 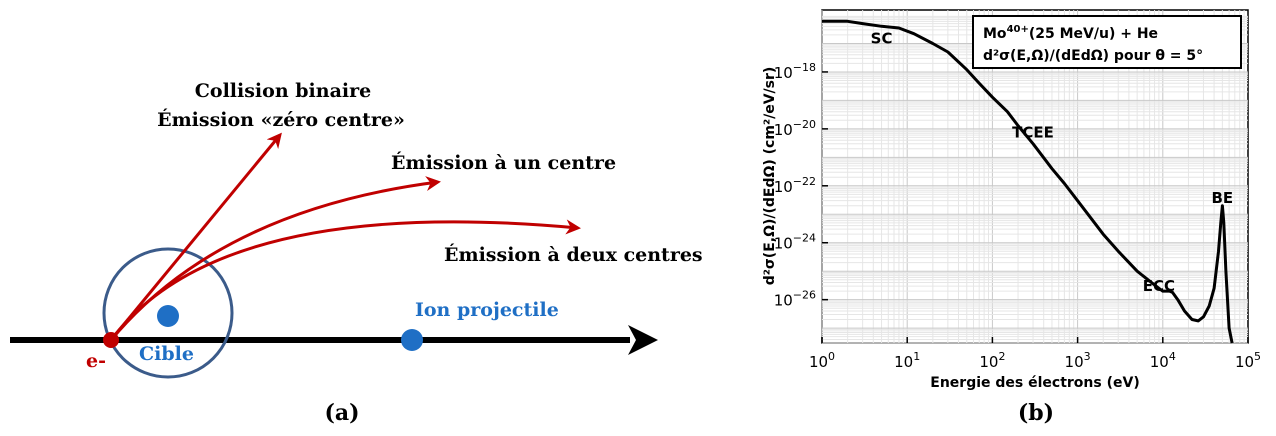 What do you see at coordinates (1078, 360) in the screenshot?
I see `x-tick-label: 10³` at bounding box center [1078, 360].